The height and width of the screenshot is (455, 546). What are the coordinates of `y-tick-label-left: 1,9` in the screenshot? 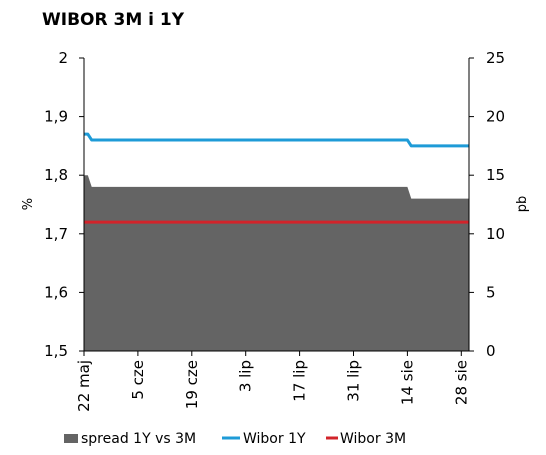 It's located at (56, 117).